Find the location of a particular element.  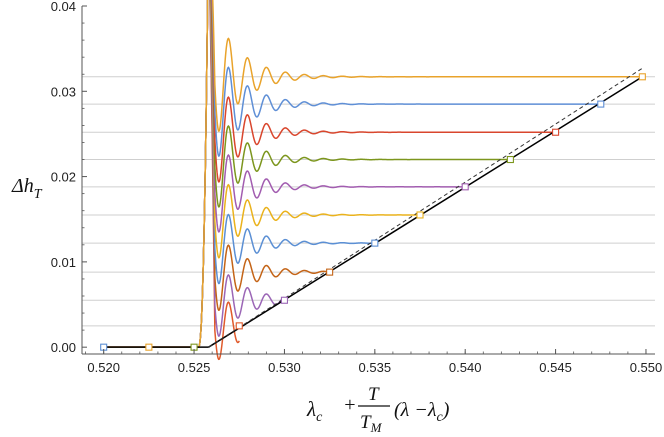

x-title-frac-den: TM is located at coordinates (371, 423).